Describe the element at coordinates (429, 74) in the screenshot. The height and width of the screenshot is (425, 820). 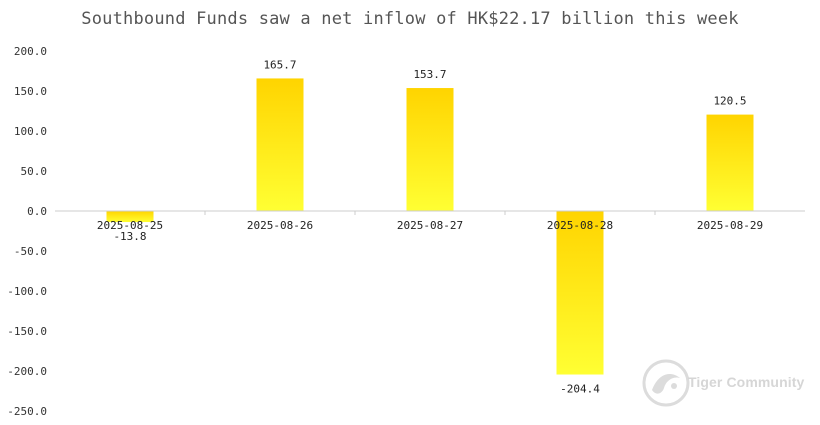
I see `data-label: 153.7` at that location.